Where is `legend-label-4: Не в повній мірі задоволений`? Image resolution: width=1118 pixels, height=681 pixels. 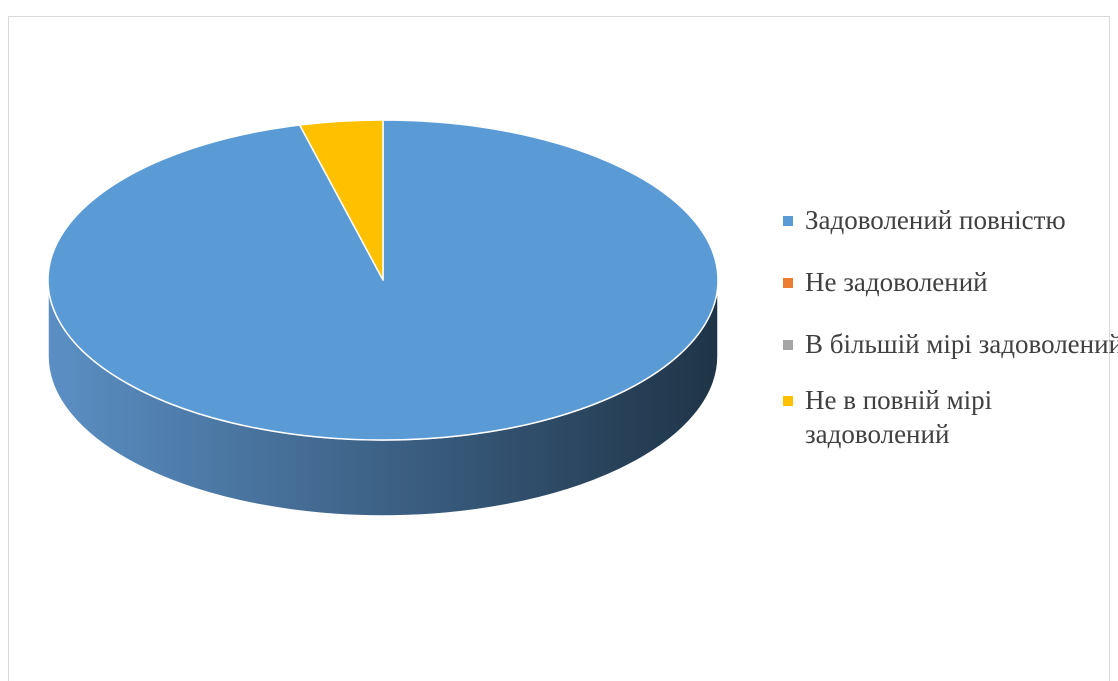 legend-label-4: Не в повній мірі задоволений is located at coordinates (899, 417).